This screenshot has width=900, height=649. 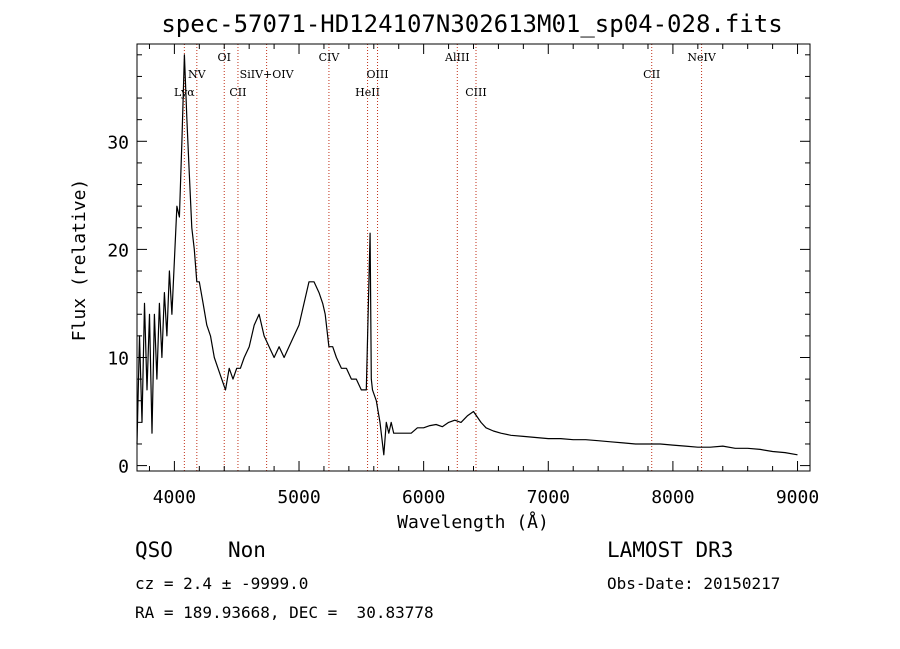 I want to click on line-label-8: AlIII, so click(x=457, y=57).